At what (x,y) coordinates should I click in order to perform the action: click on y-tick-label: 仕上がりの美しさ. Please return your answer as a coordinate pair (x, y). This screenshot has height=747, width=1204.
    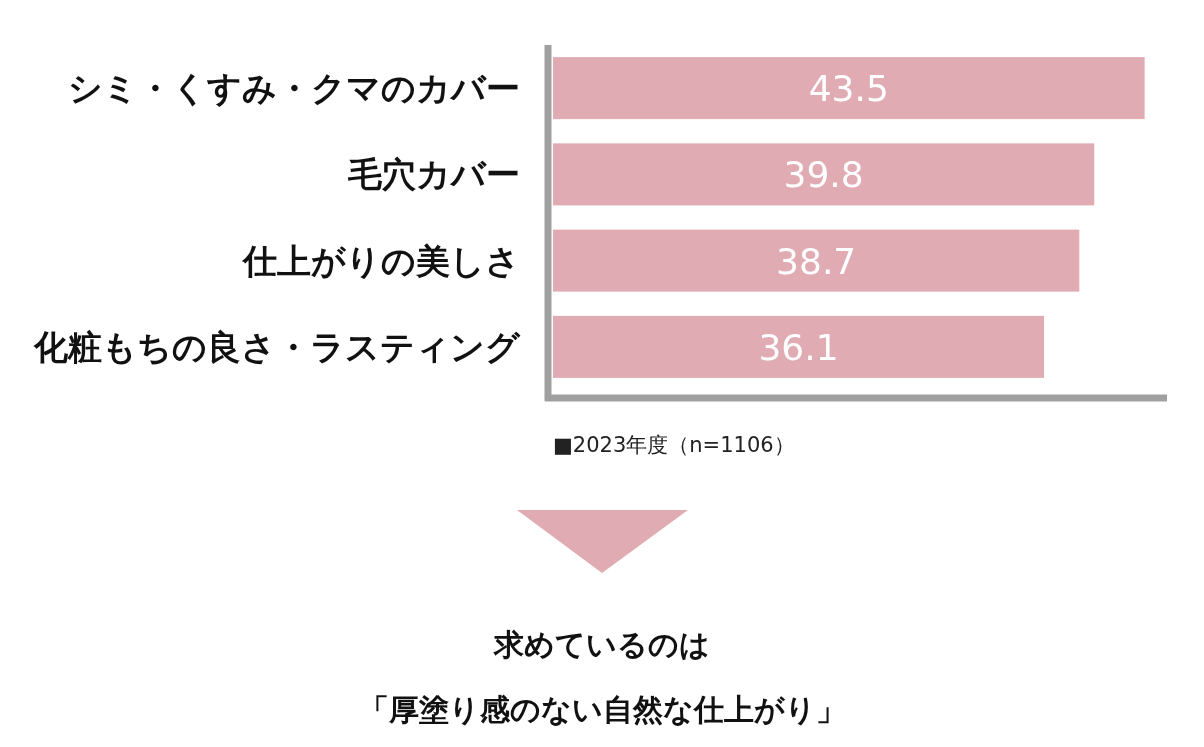
    Looking at the image, I should click on (380, 260).